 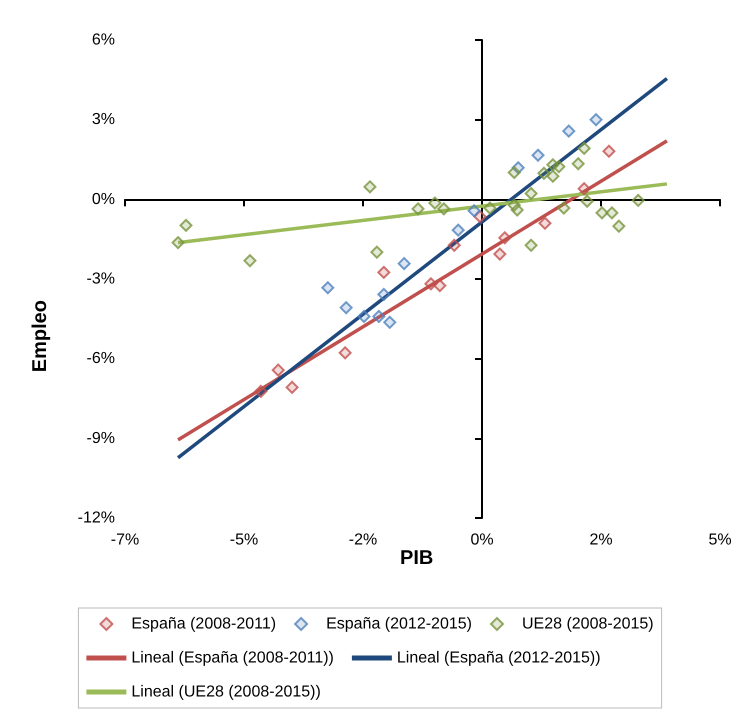 What do you see at coordinates (720, 540) in the screenshot?
I see `x-tick-label: 5%` at bounding box center [720, 540].